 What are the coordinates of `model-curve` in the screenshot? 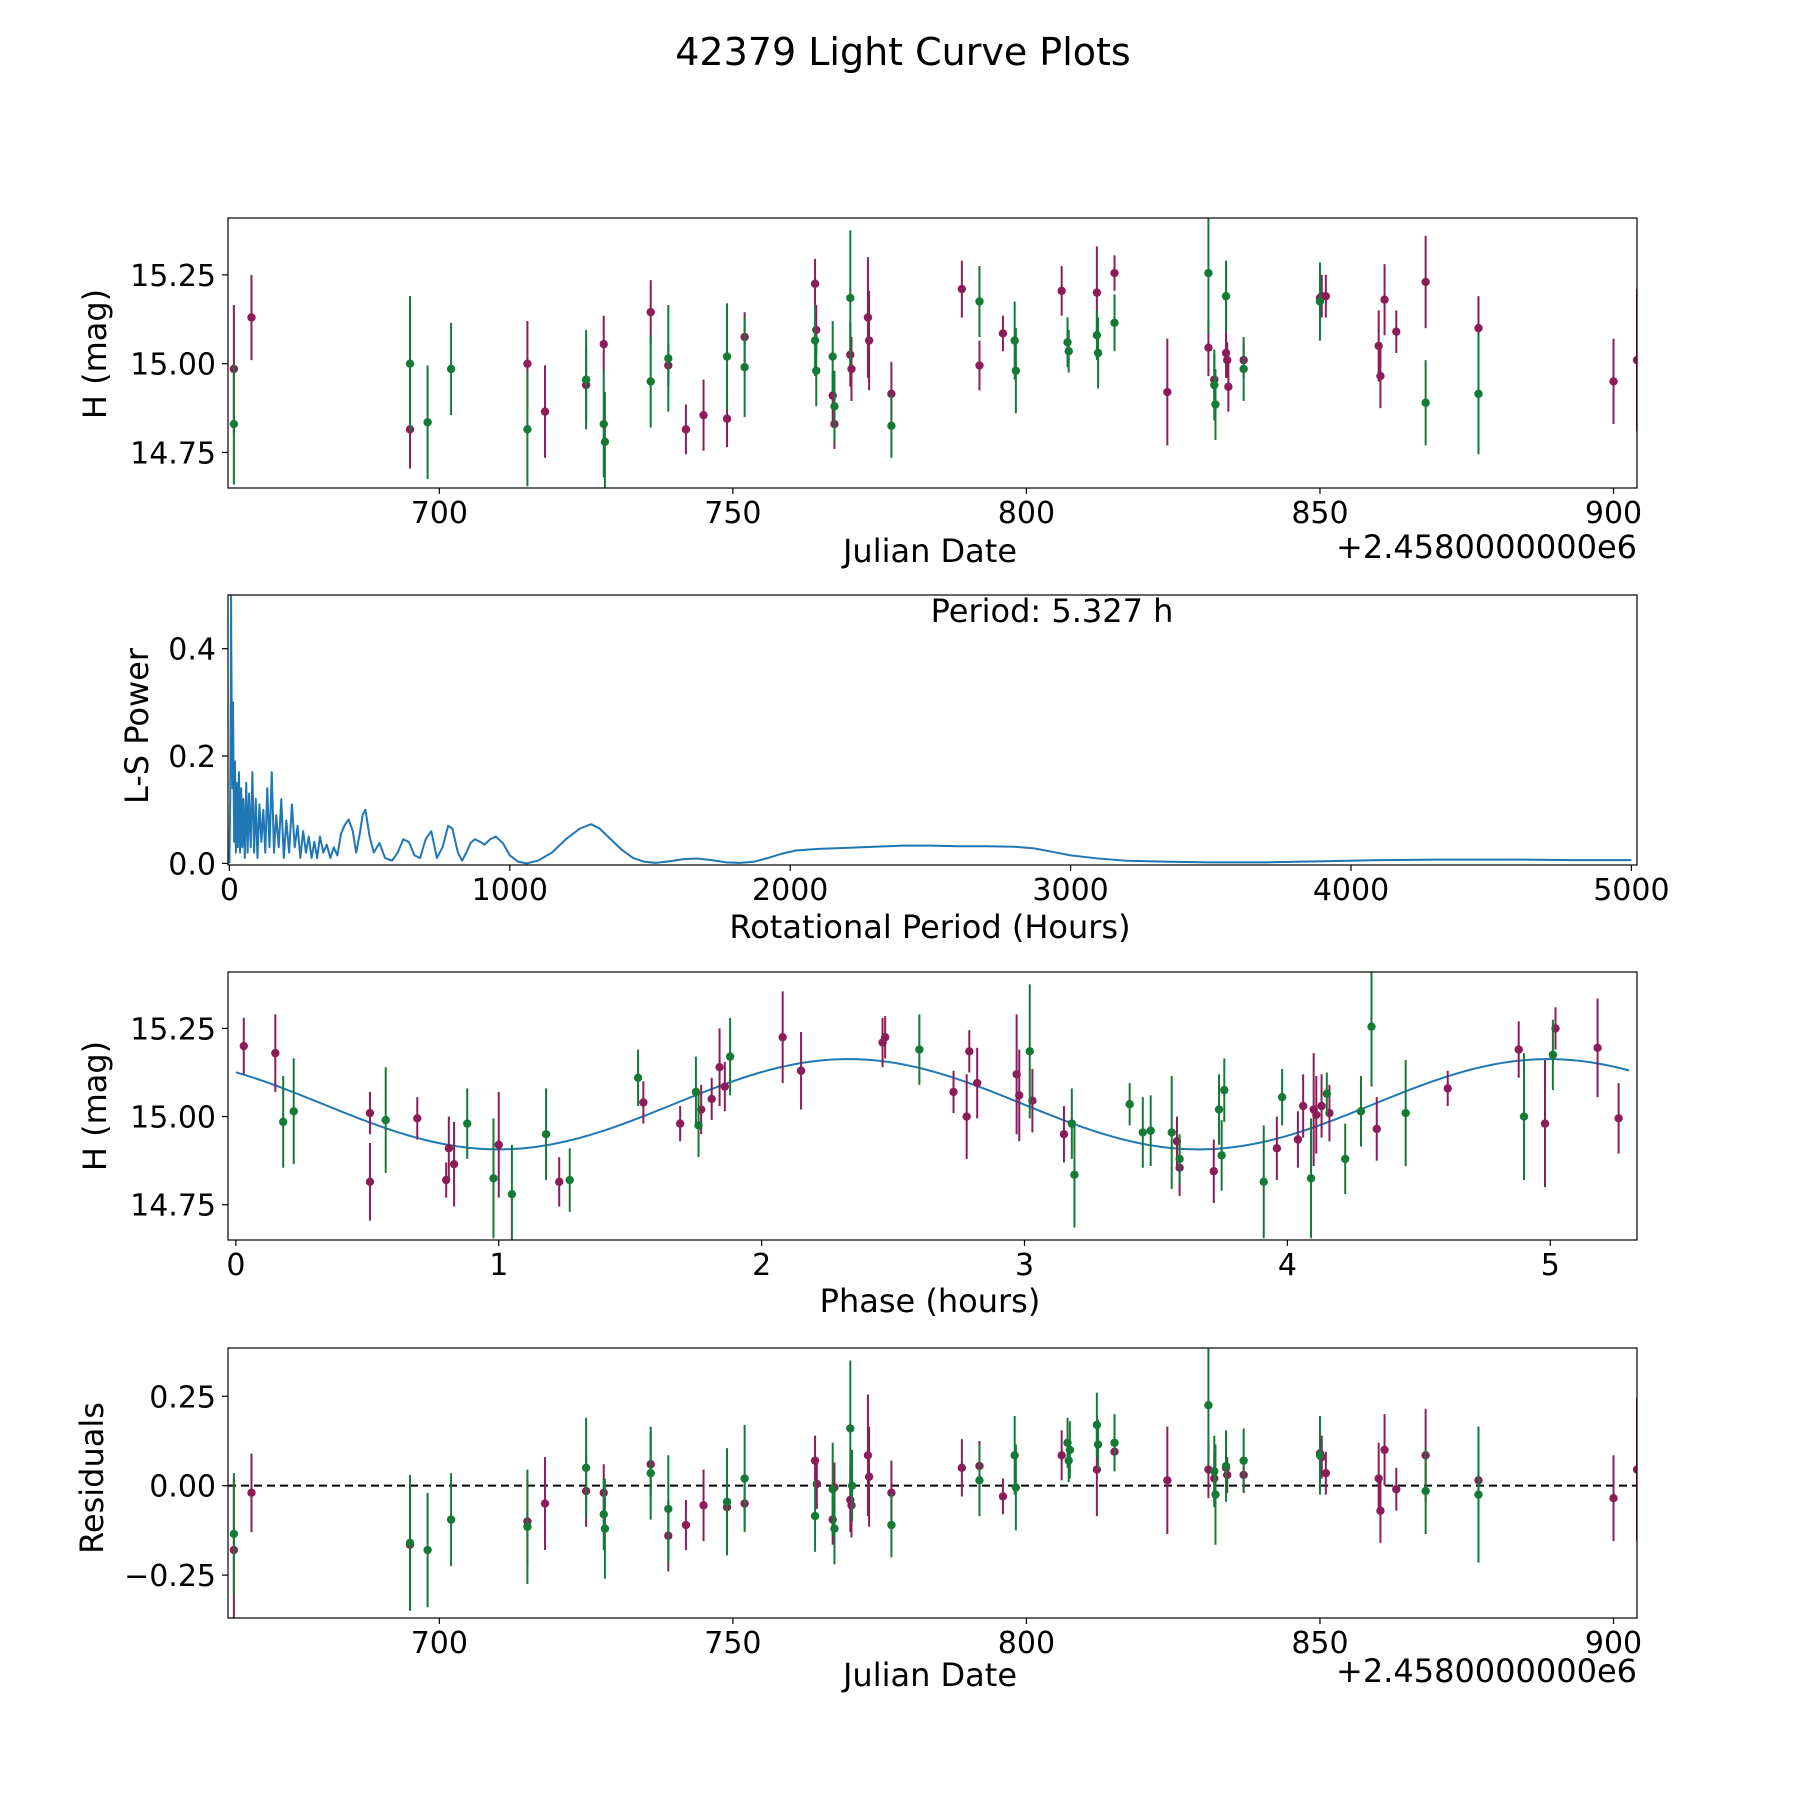 It's located at (932, 1104).